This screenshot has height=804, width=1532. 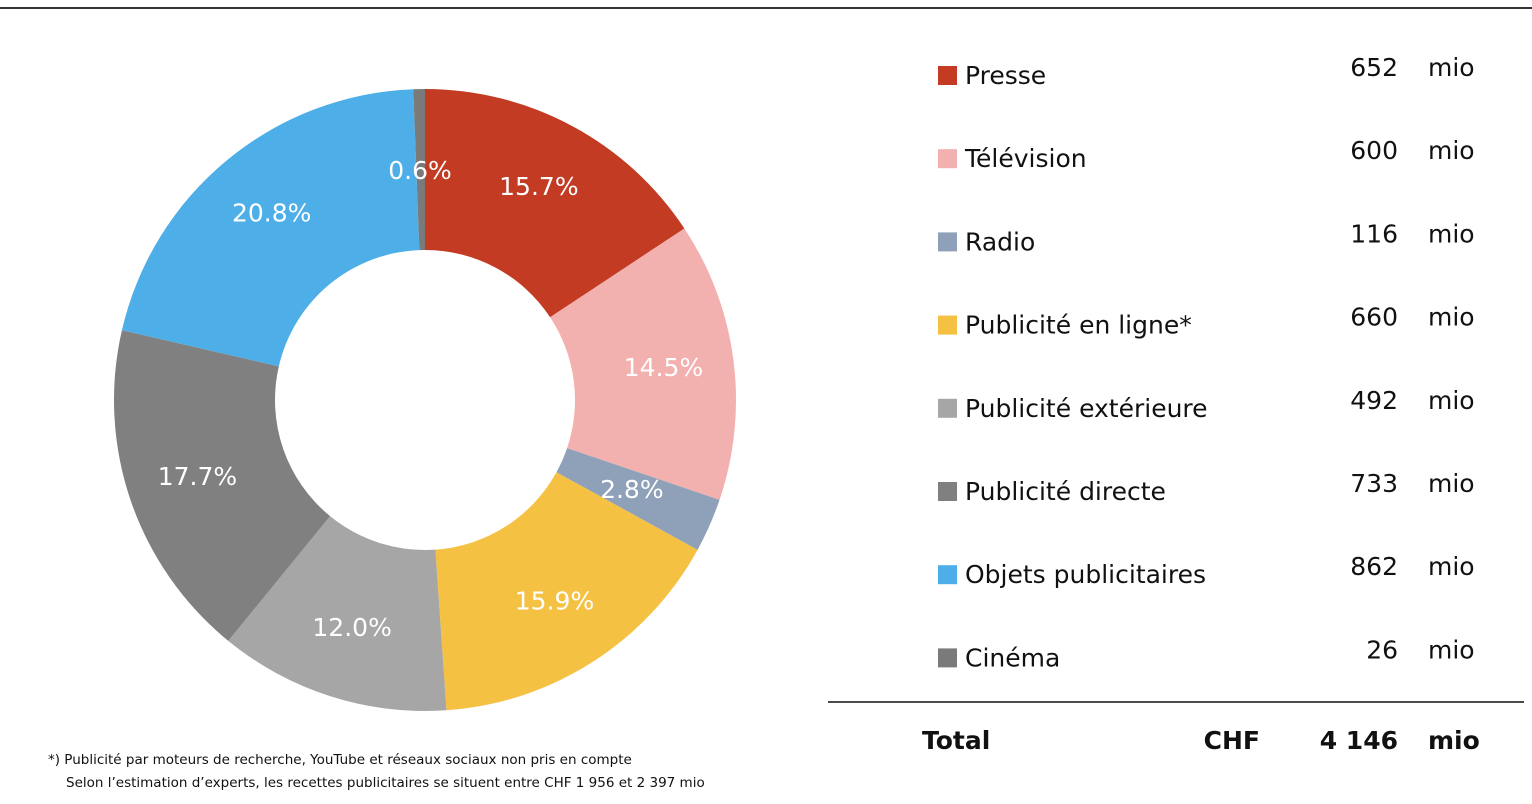 I want to click on legend-label: Presse, so click(x=1005, y=75).